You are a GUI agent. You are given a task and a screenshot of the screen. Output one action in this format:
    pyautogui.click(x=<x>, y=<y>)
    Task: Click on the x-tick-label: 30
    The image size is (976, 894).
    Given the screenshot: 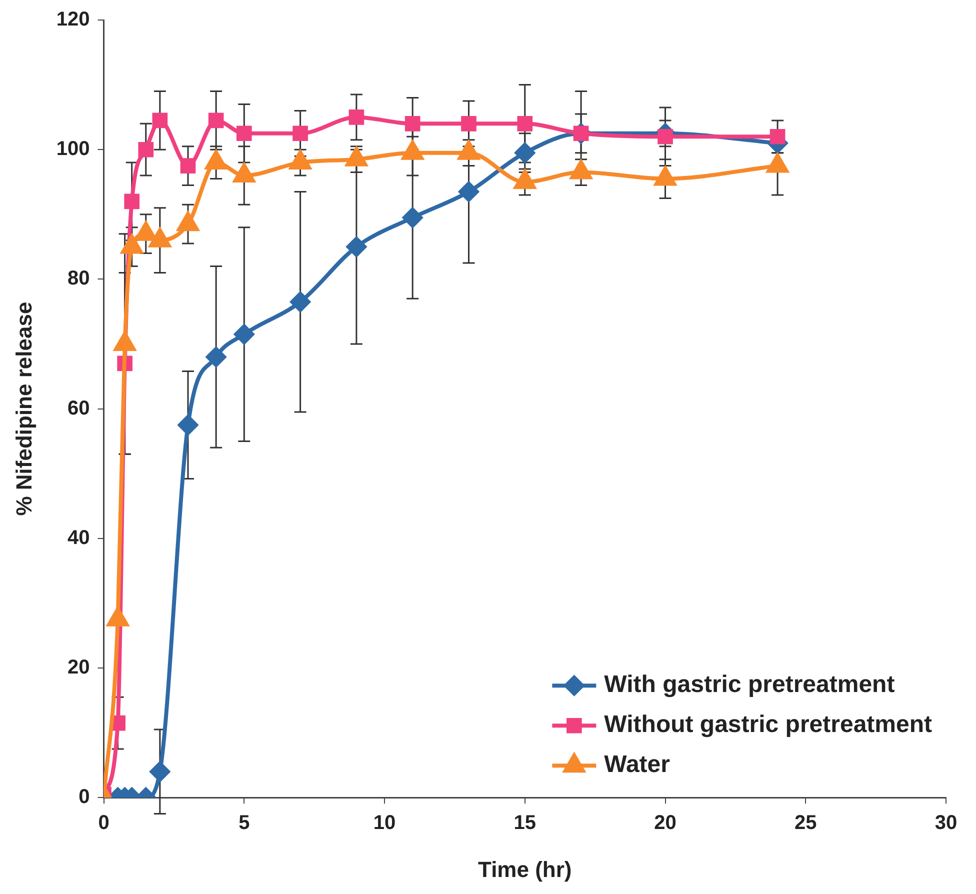 What is the action you would take?
    pyautogui.click(x=946, y=823)
    